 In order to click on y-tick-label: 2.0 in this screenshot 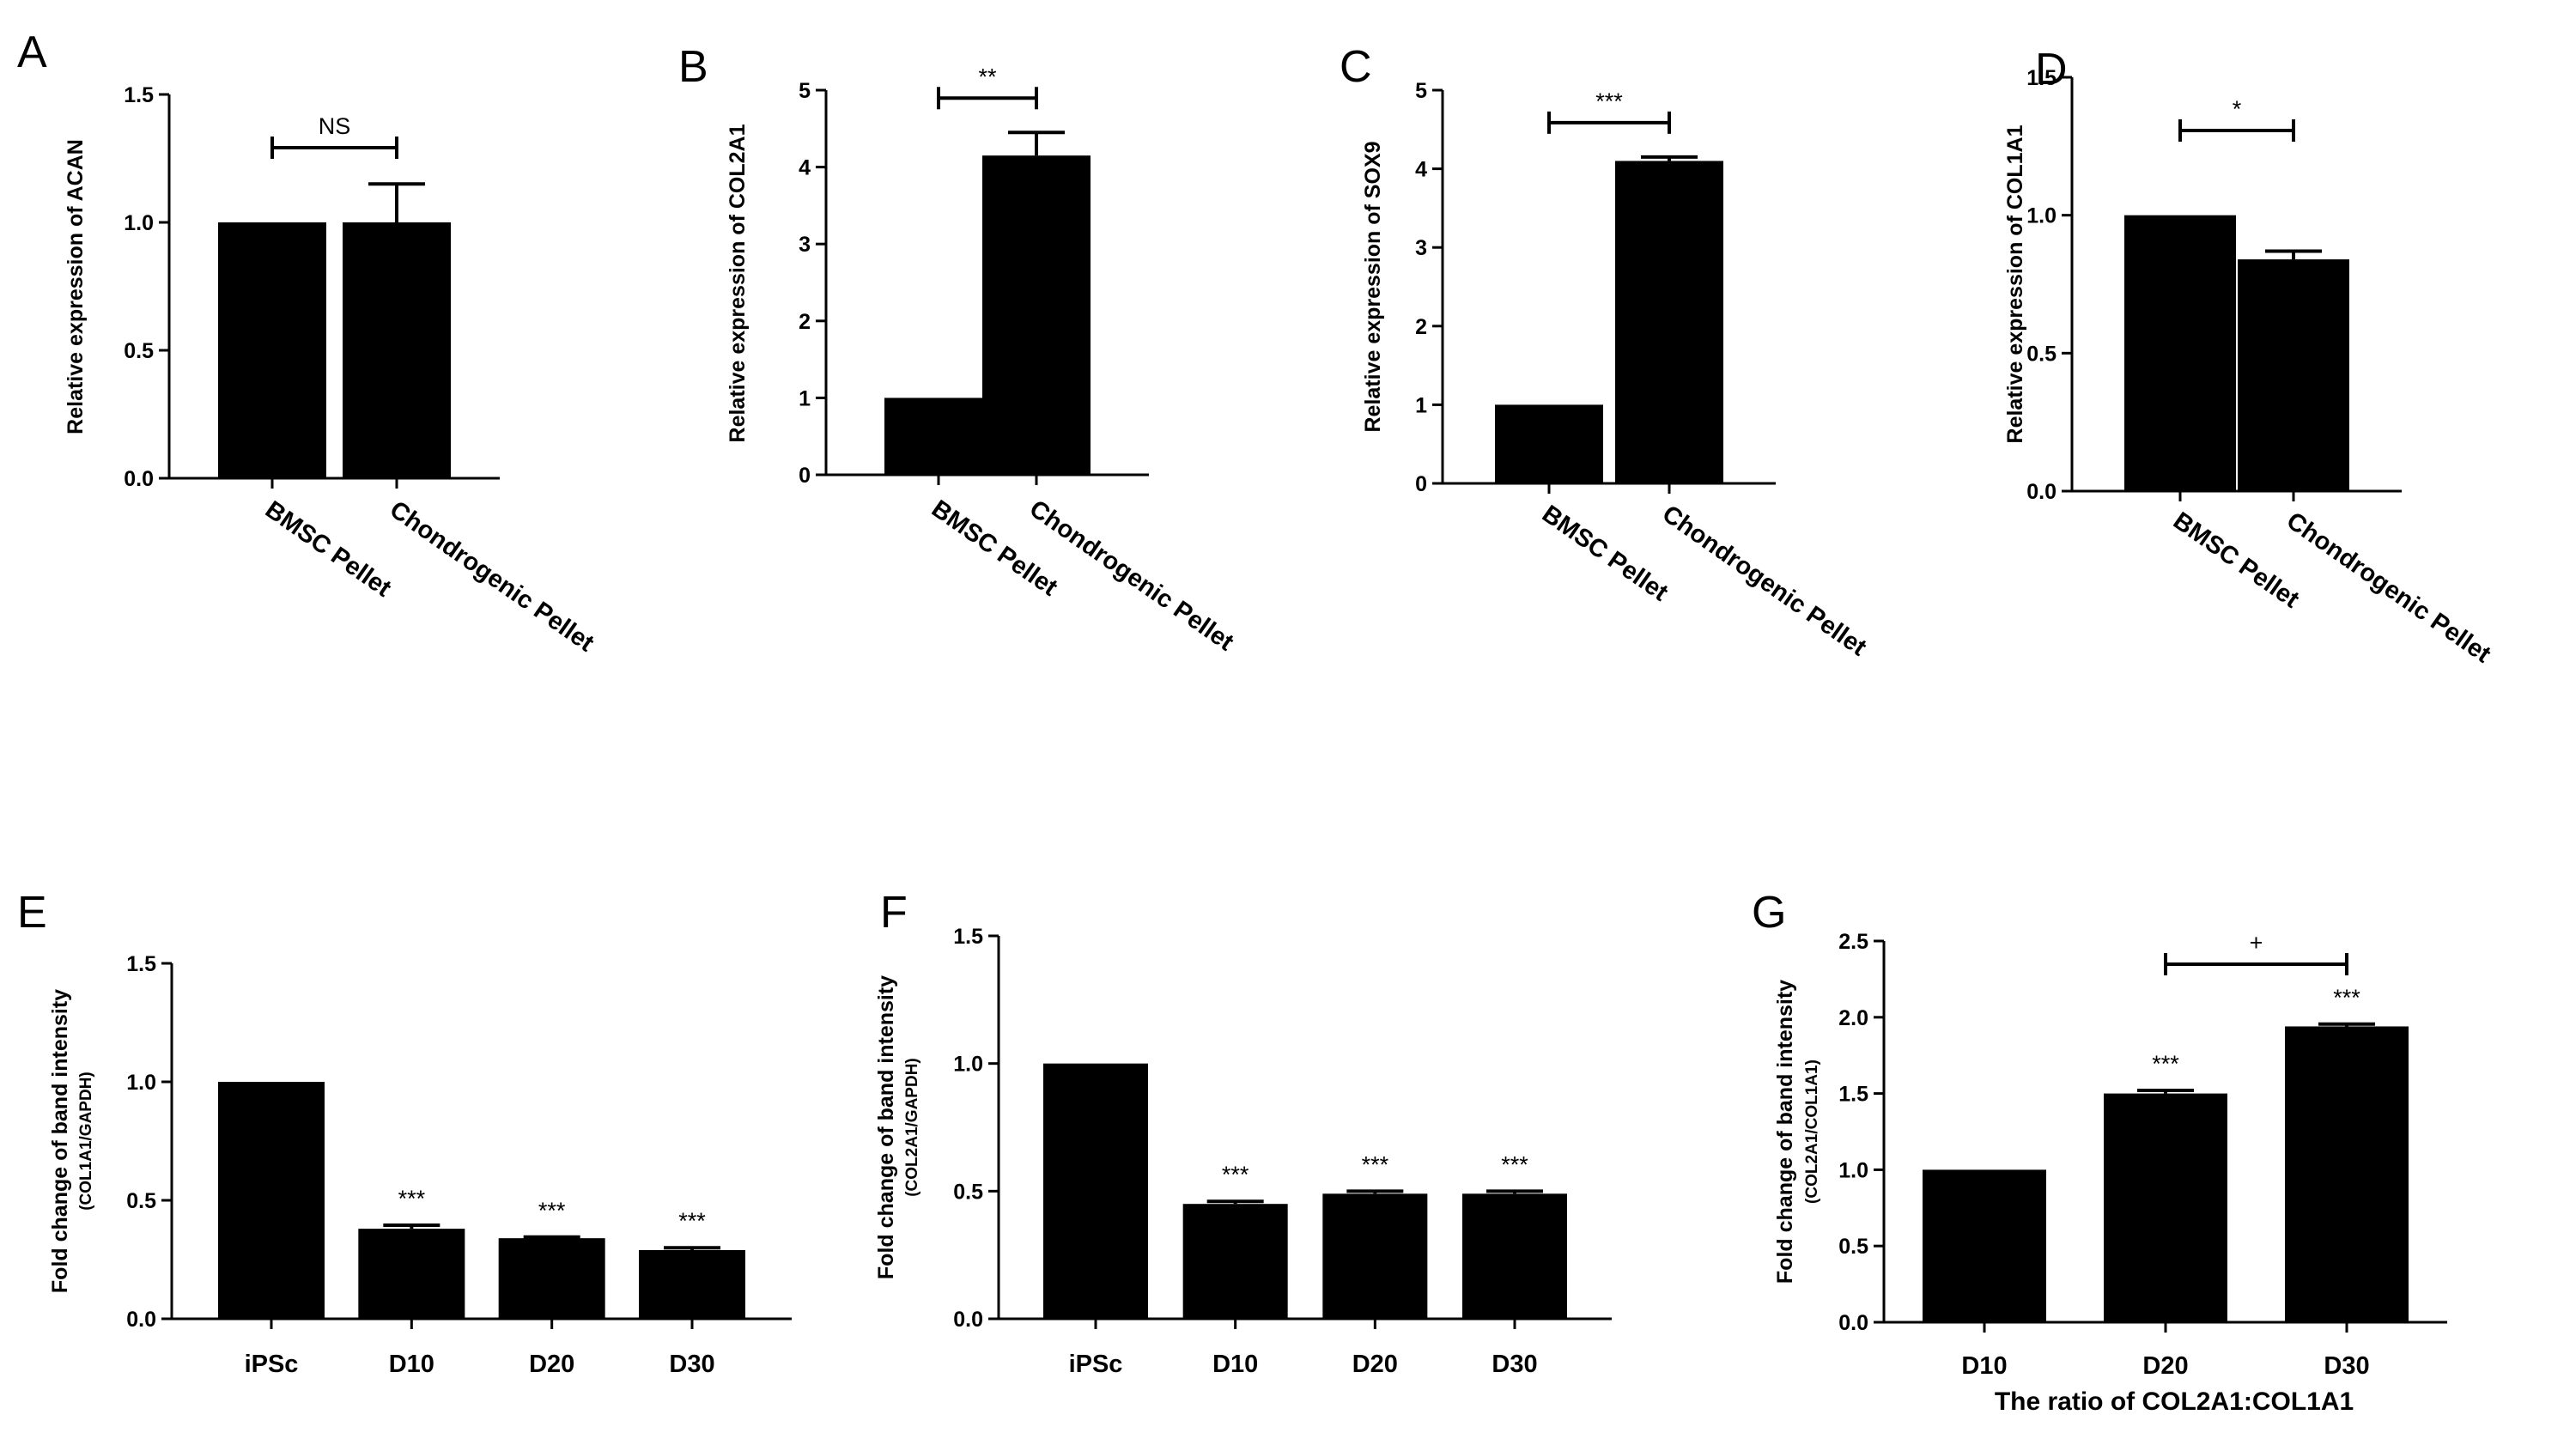, I will do `click(1853, 1018)`.